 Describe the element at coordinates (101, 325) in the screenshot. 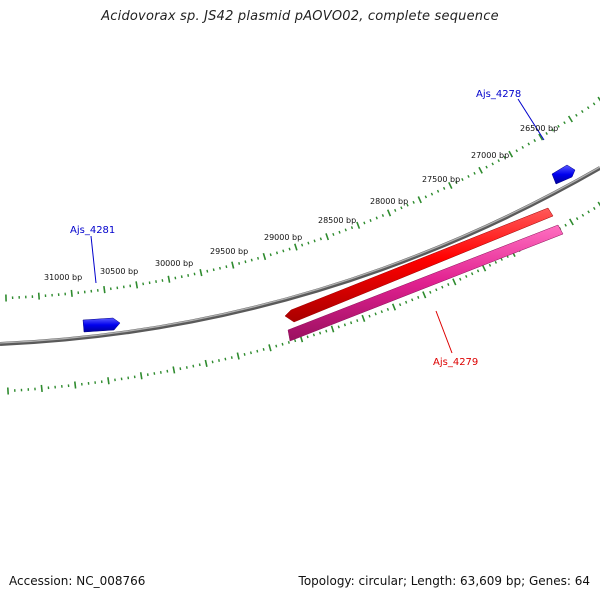

I see `gene-ajs-4281-arrow` at that location.